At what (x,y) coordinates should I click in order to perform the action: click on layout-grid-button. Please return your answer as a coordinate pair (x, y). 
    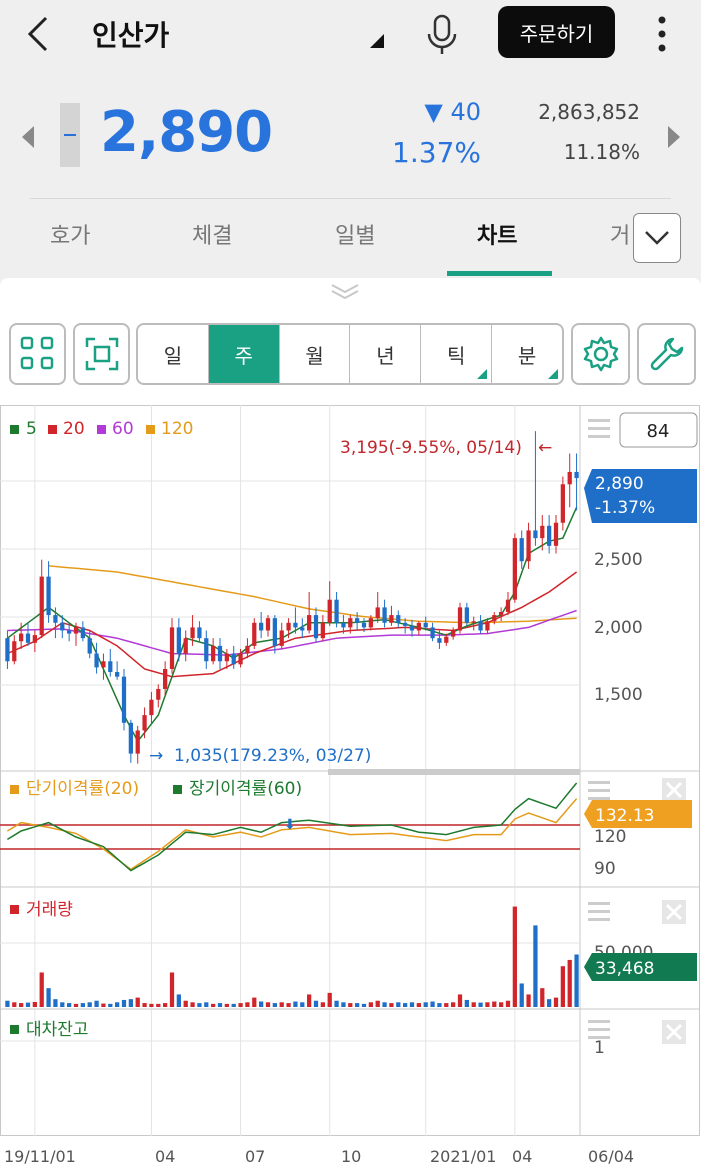
    Looking at the image, I should click on (37, 354).